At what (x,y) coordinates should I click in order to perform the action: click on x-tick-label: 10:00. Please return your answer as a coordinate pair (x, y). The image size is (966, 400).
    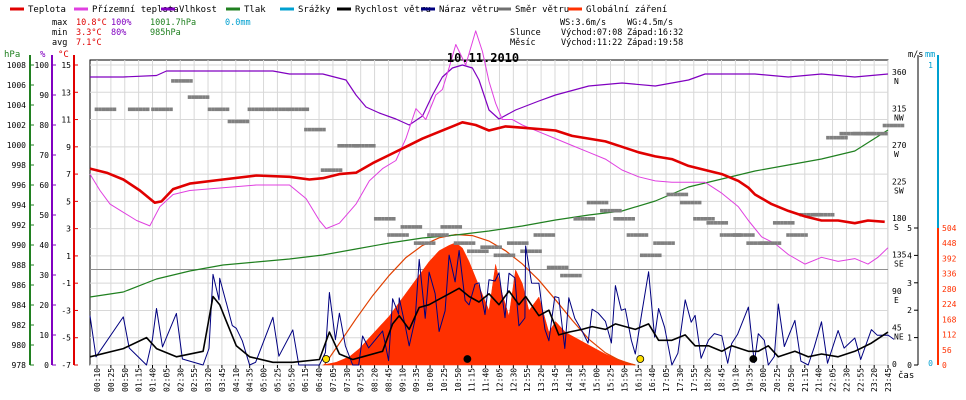
    Looking at the image, I should click on (430, 380).